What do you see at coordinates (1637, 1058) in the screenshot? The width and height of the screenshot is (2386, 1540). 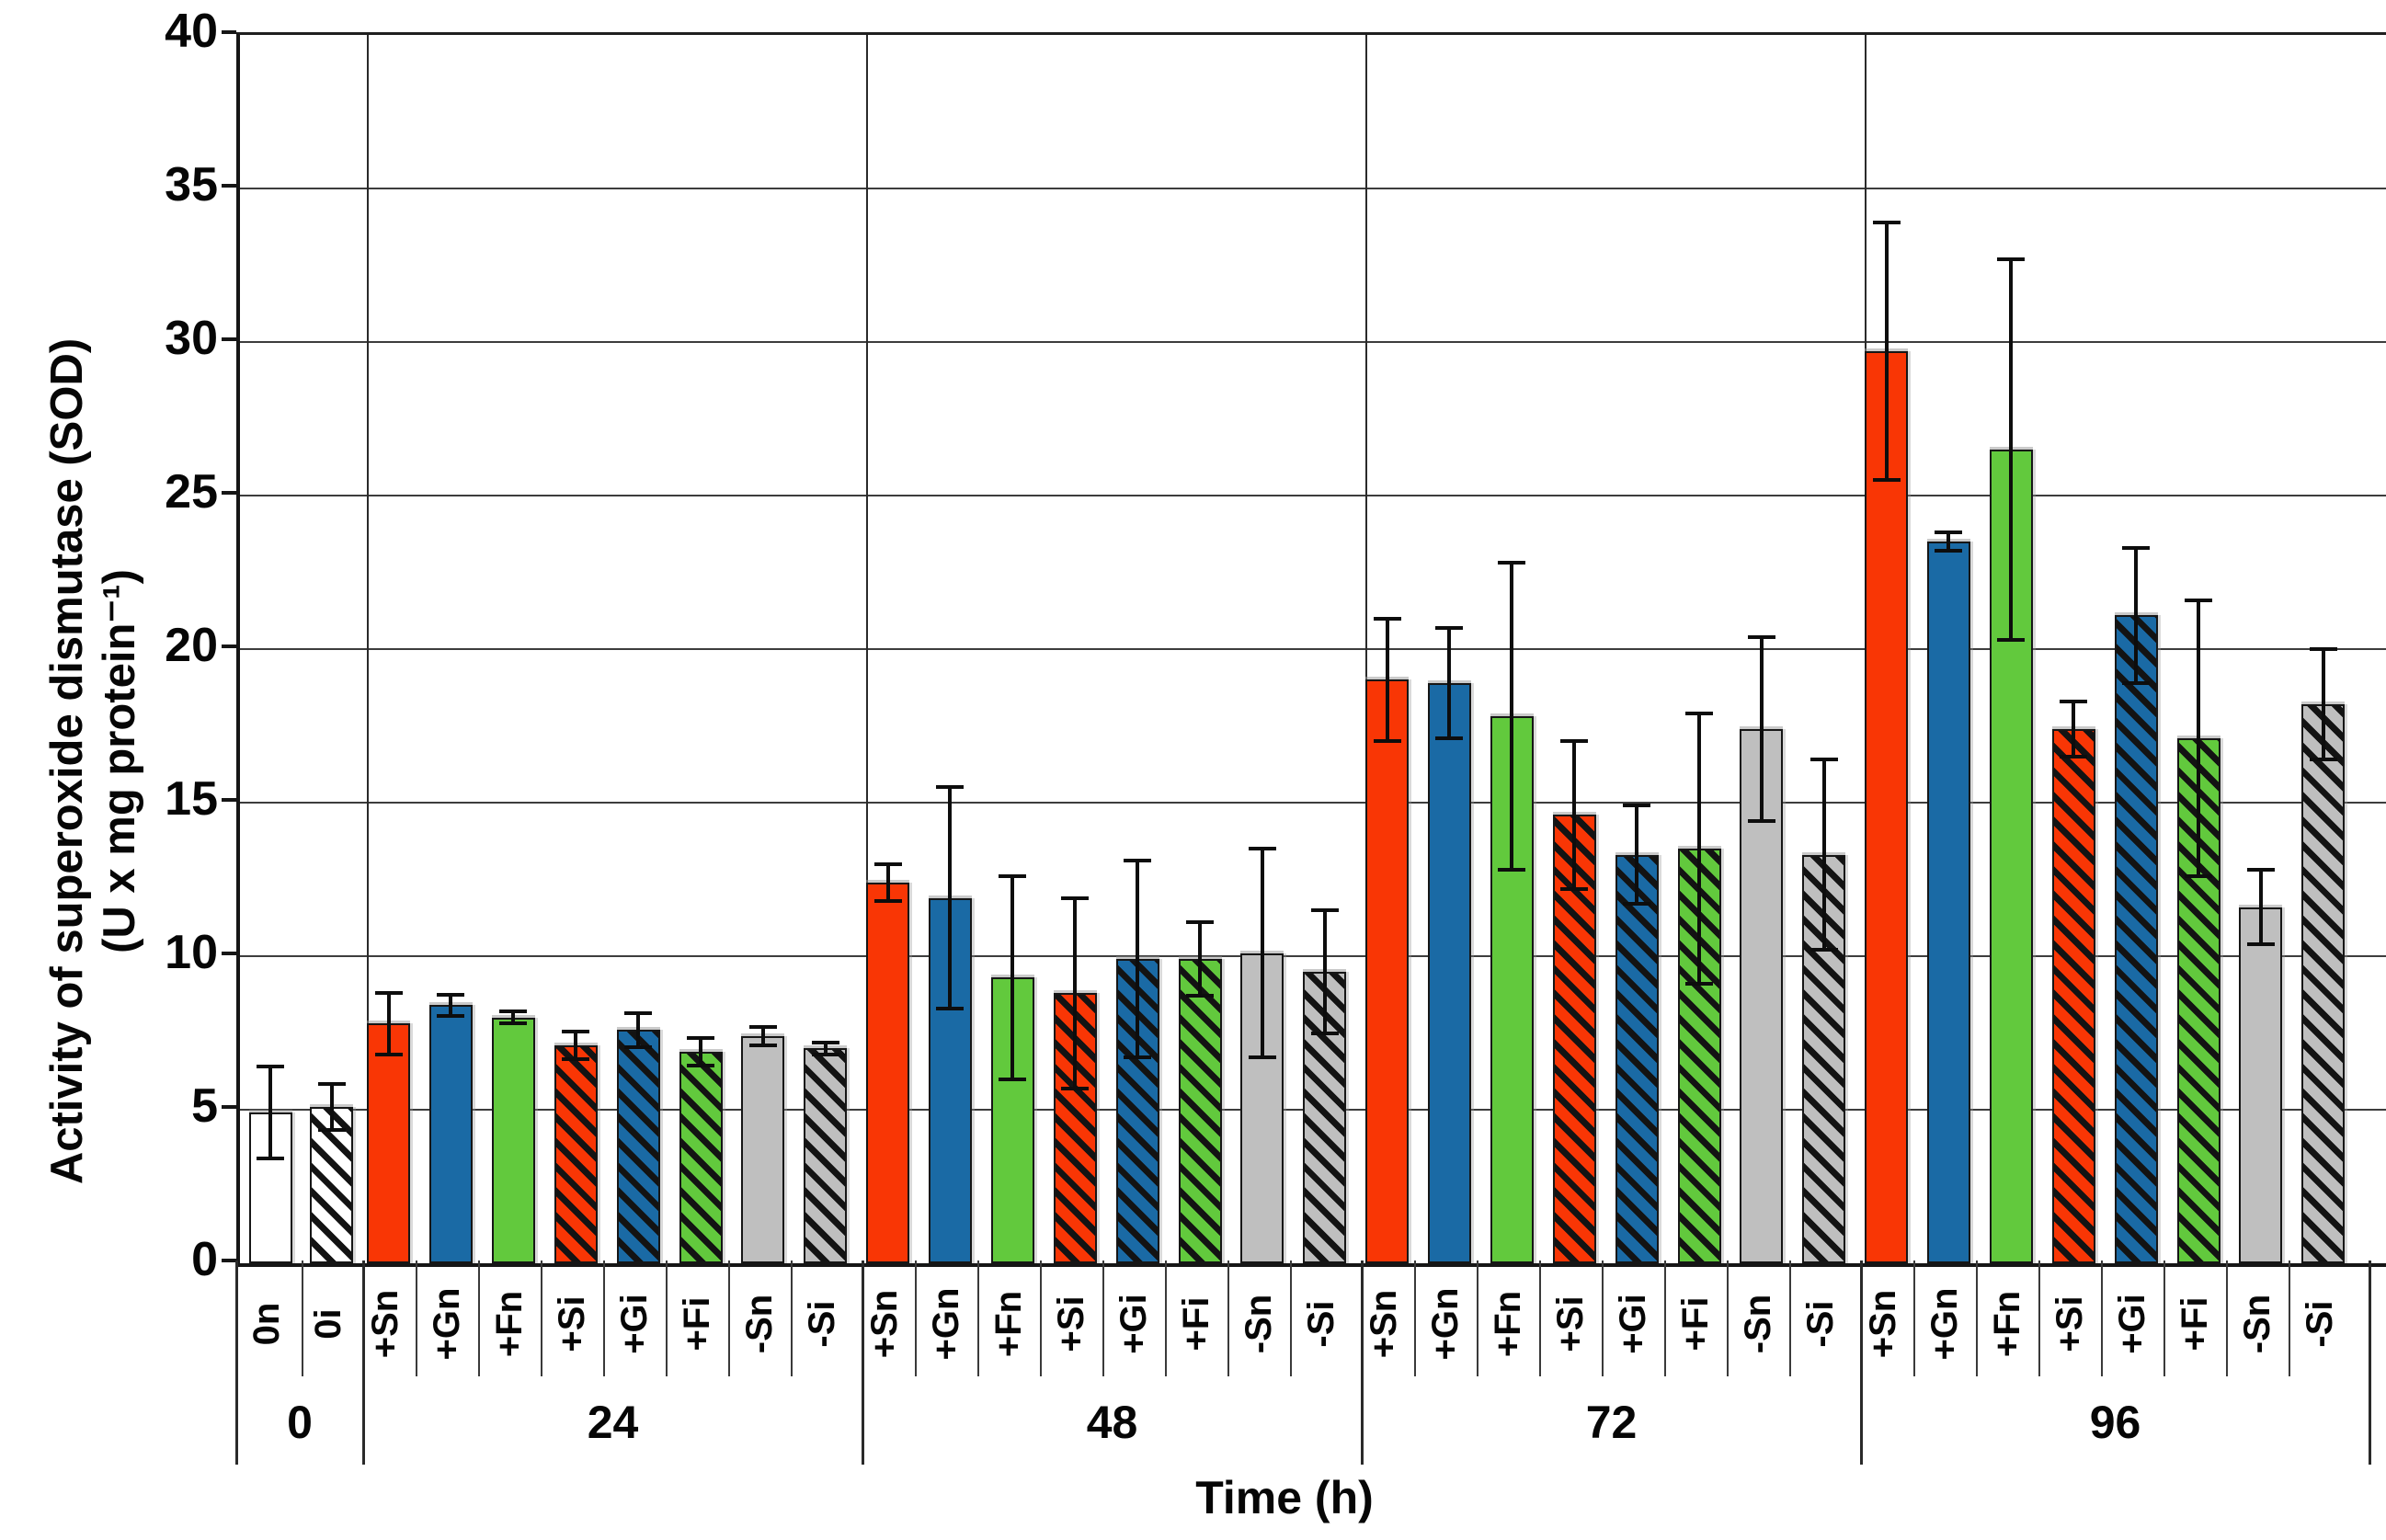 I see `bar-72h-+Gi` at bounding box center [1637, 1058].